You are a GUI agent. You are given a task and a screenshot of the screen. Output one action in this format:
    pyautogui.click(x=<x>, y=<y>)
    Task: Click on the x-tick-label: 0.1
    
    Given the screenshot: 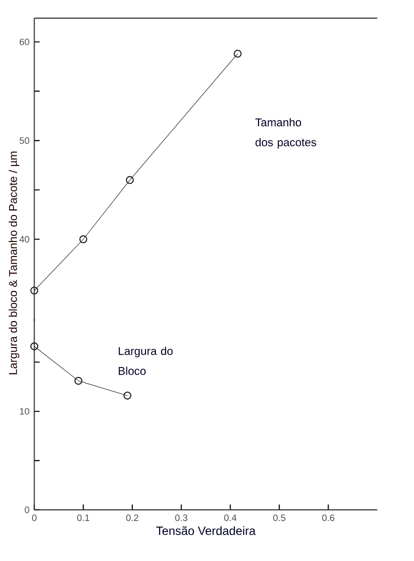 What is the action you would take?
    pyautogui.click(x=83, y=518)
    